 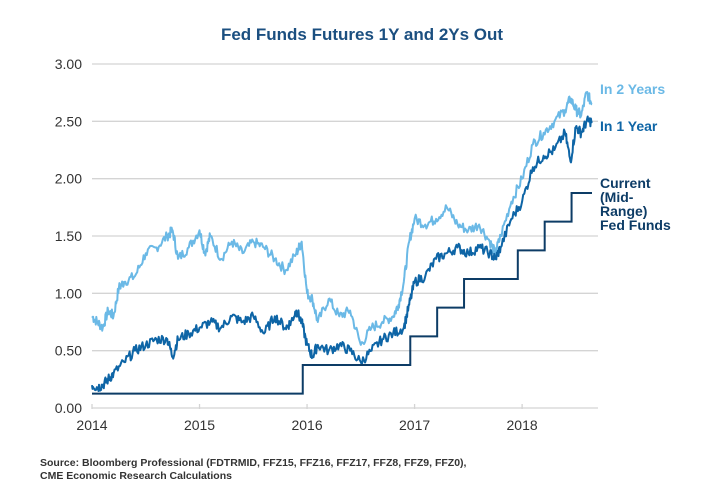 What do you see at coordinates (522, 425) in the screenshot?
I see `x-tick-label: 2018` at bounding box center [522, 425].